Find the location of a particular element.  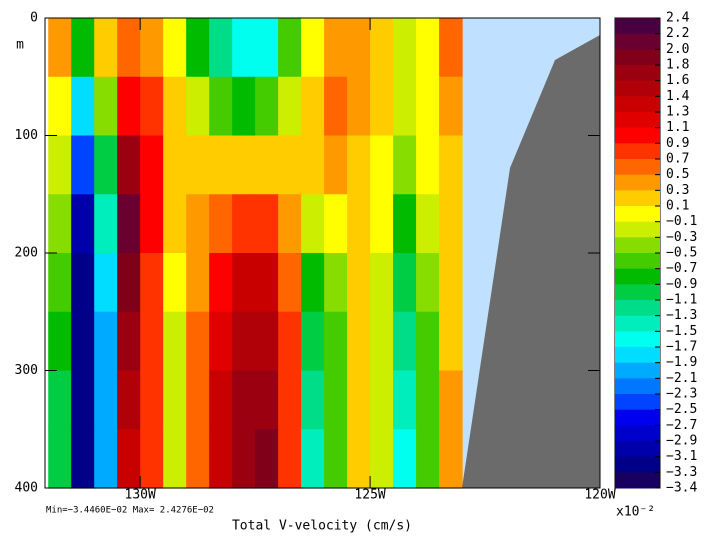

colorbar-label: −3.3 is located at coordinates (681, 472).